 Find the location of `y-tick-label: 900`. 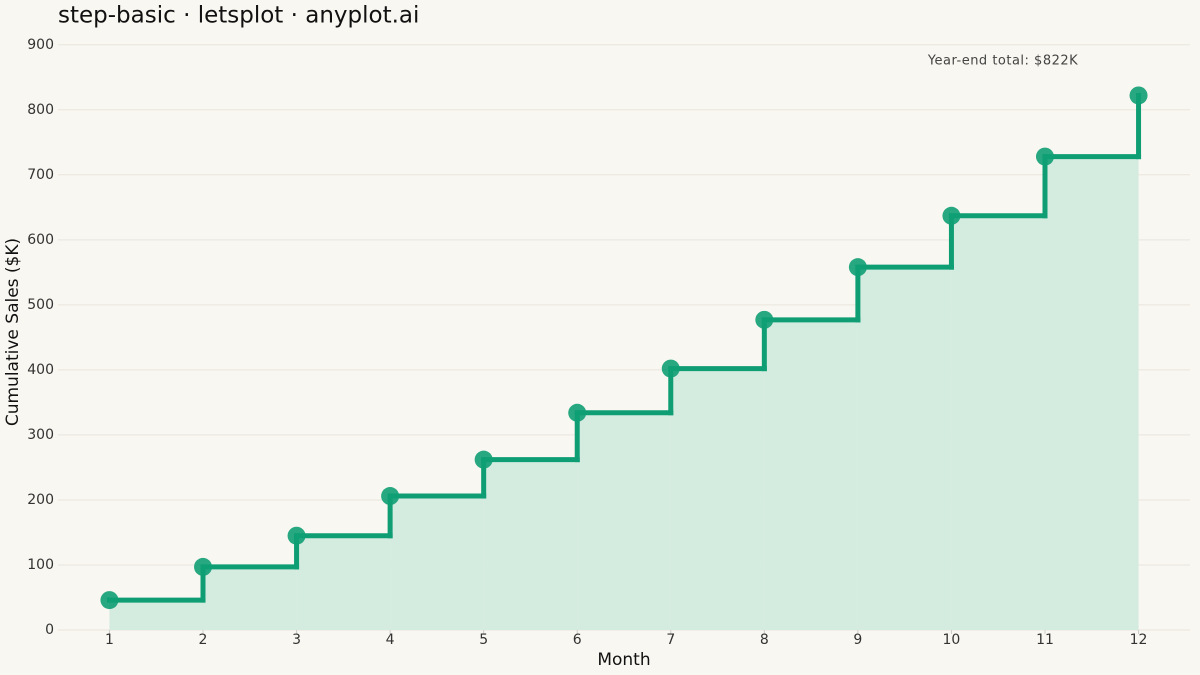

y-tick-label: 900 is located at coordinates (40, 45).